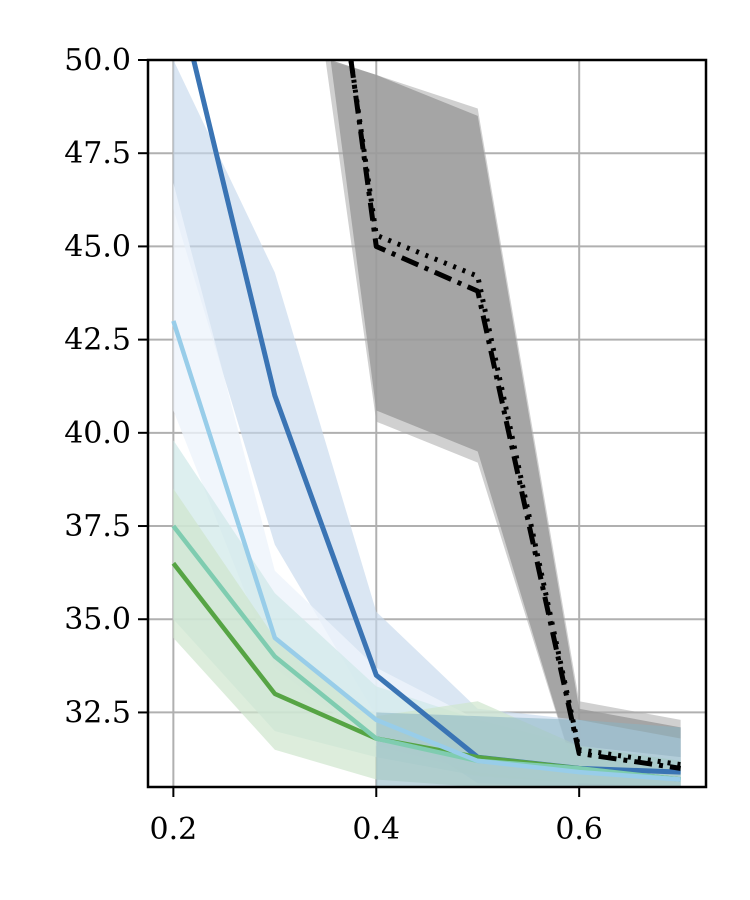 The height and width of the screenshot is (900, 750). I want to click on y-axis: 32.5 35.0 37.5 40.0 42.5 45.0 47.5 50.0, so click(106, 386).